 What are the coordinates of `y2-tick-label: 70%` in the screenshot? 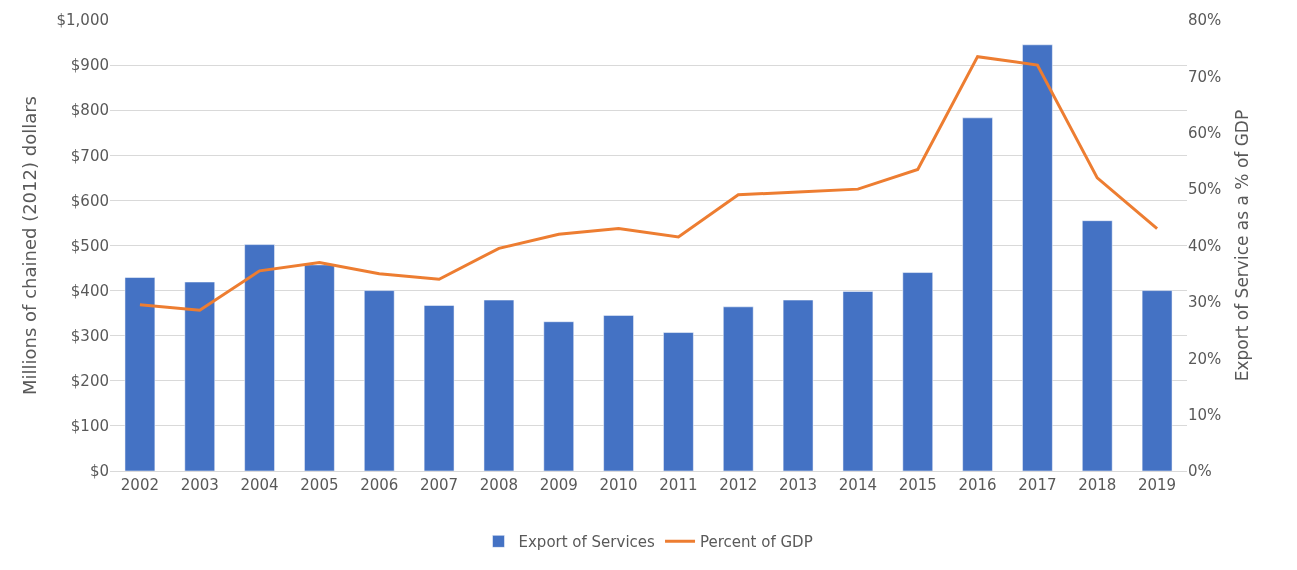 It's located at (1205, 76).